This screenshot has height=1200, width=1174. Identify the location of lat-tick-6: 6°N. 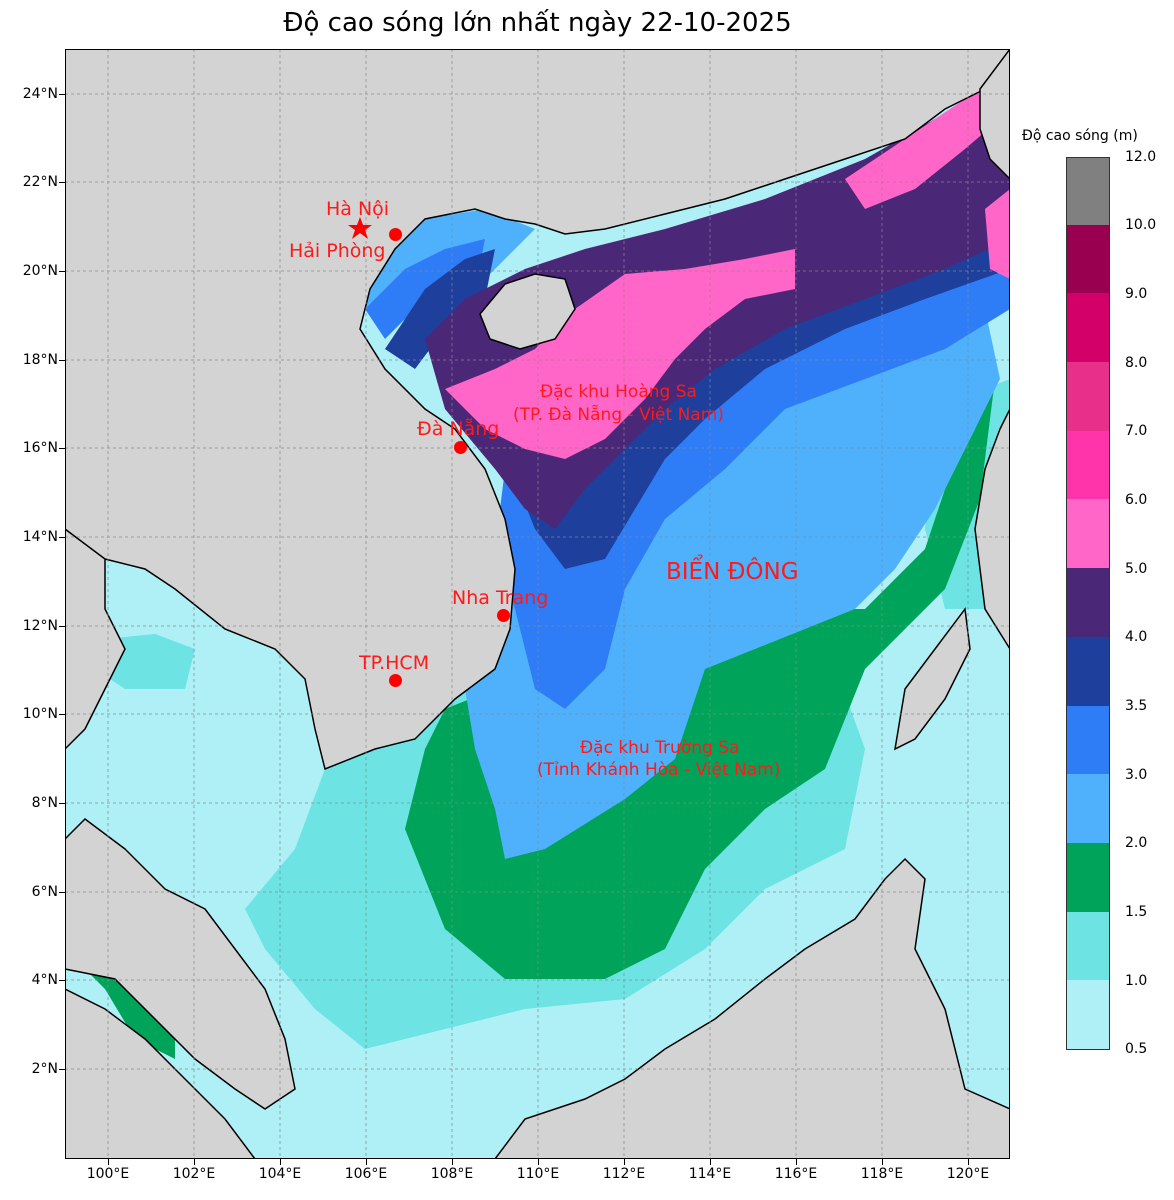
(44, 892).